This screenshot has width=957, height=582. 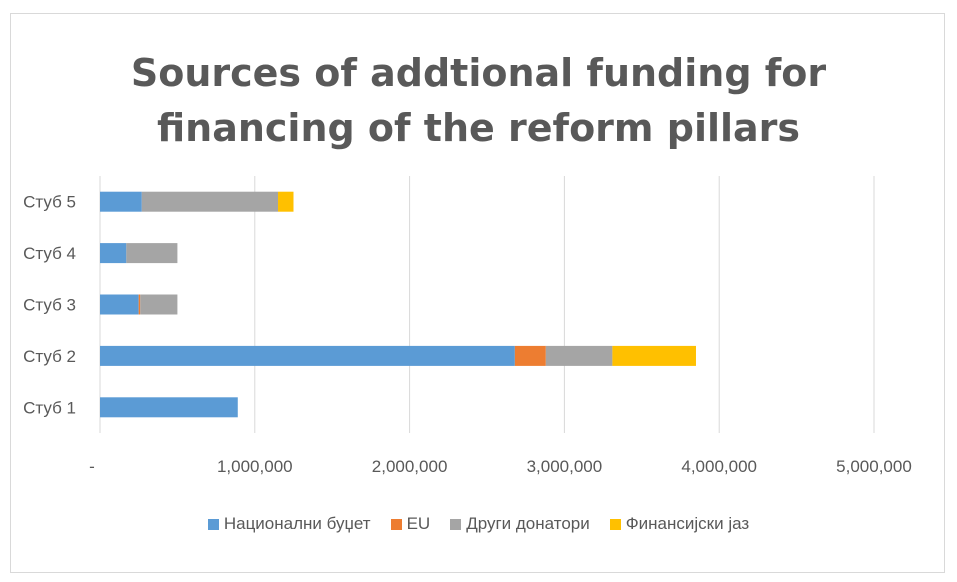 What do you see at coordinates (528, 523) in the screenshot?
I see `legend-label: Други донатори` at bounding box center [528, 523].